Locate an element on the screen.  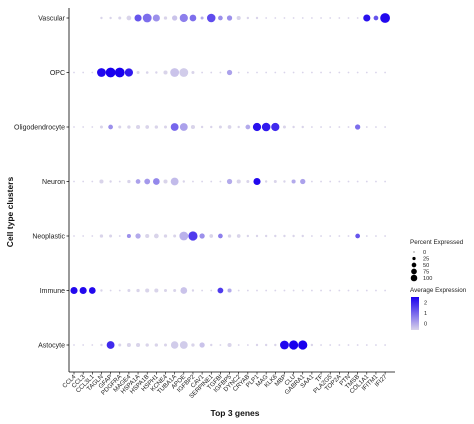
dot-oligodendrocyte-dync2 is located at coordinates (238, 127).